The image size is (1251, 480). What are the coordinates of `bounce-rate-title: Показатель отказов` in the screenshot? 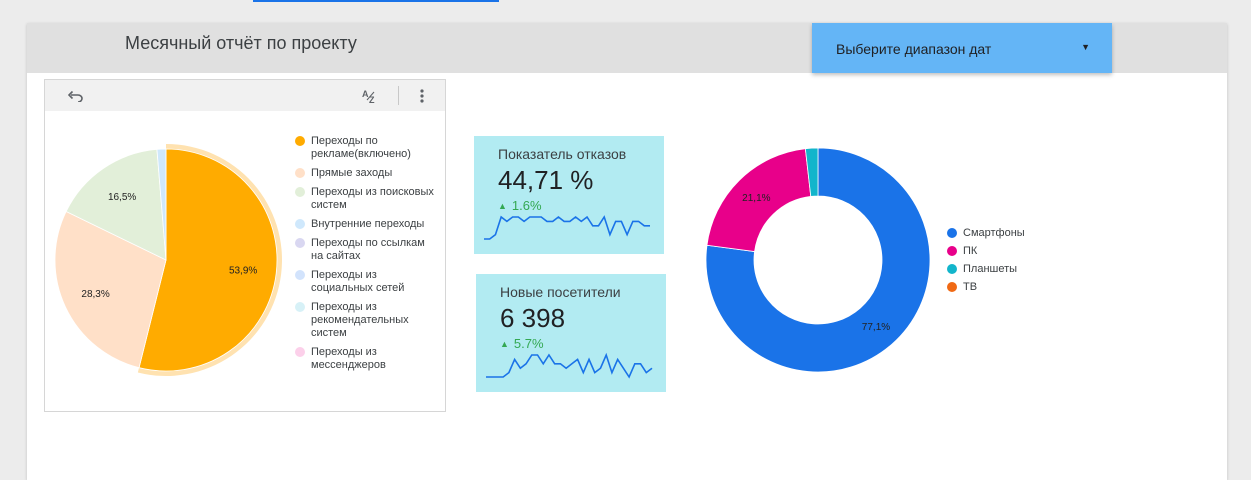 It's located at (562, 154).